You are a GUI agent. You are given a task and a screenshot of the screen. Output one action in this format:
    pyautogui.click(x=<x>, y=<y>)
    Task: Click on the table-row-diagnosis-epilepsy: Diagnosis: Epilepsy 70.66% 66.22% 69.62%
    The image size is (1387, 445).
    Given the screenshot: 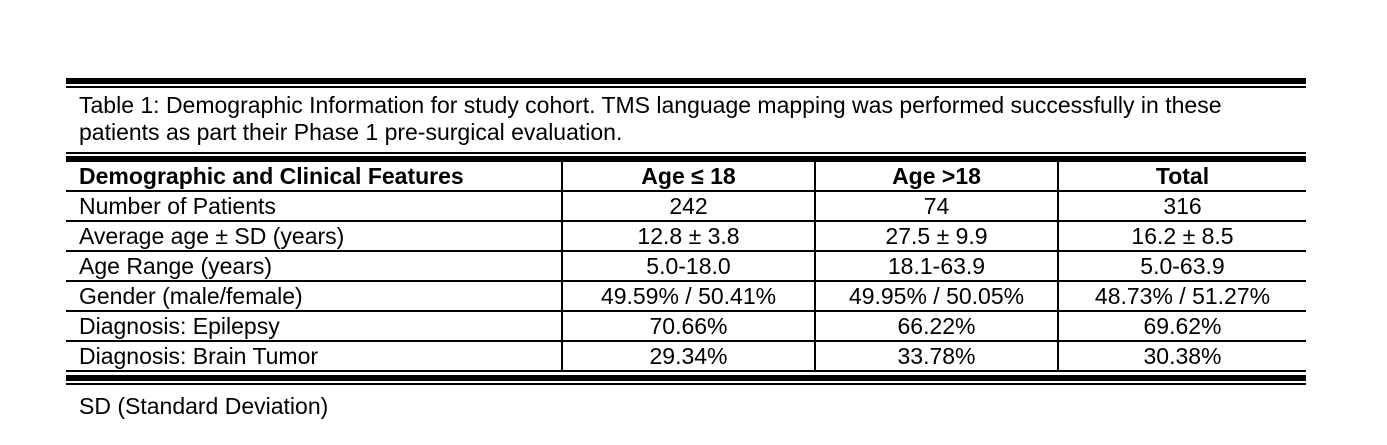 What is the action you would take?
    pyautogui.click(x=686, y=326)
    